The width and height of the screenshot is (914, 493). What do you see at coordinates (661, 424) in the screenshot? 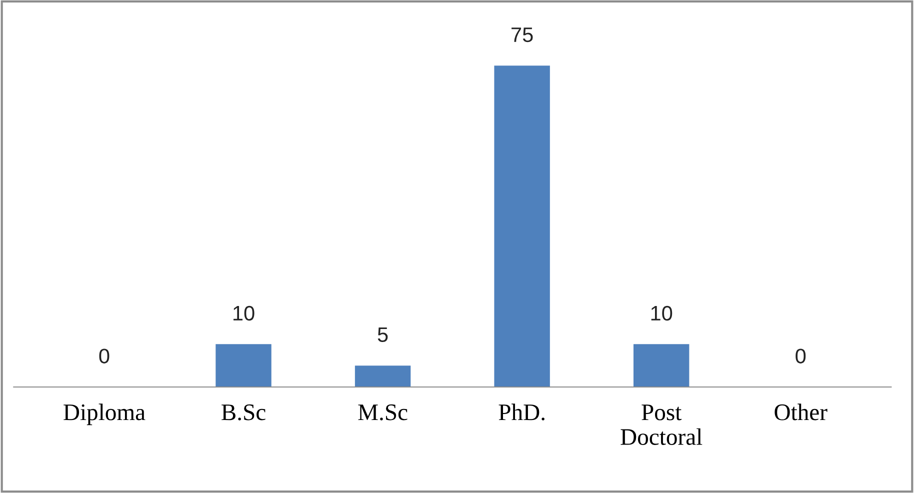
I see `x-tick-label: Post Doctoral` at bounding box center [661, 424].